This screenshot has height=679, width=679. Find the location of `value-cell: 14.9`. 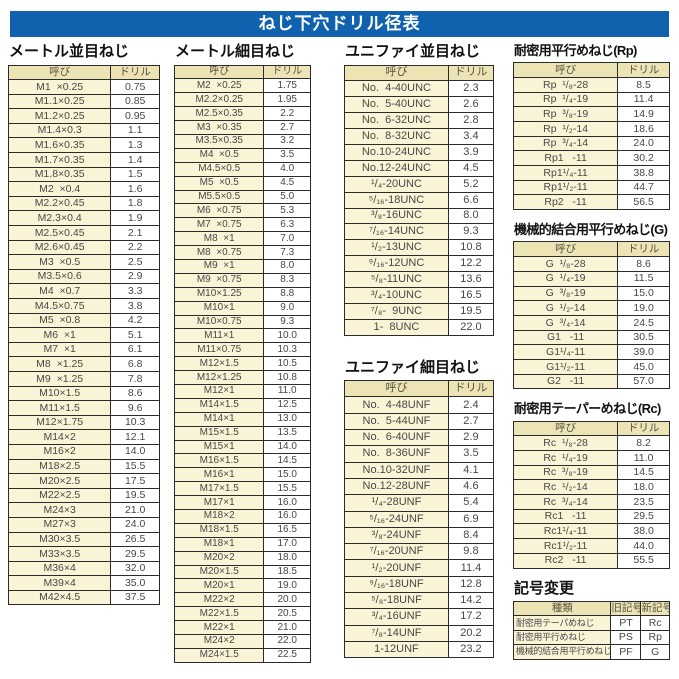

value-cell: 14.9 is located at coordinates (643, 114).